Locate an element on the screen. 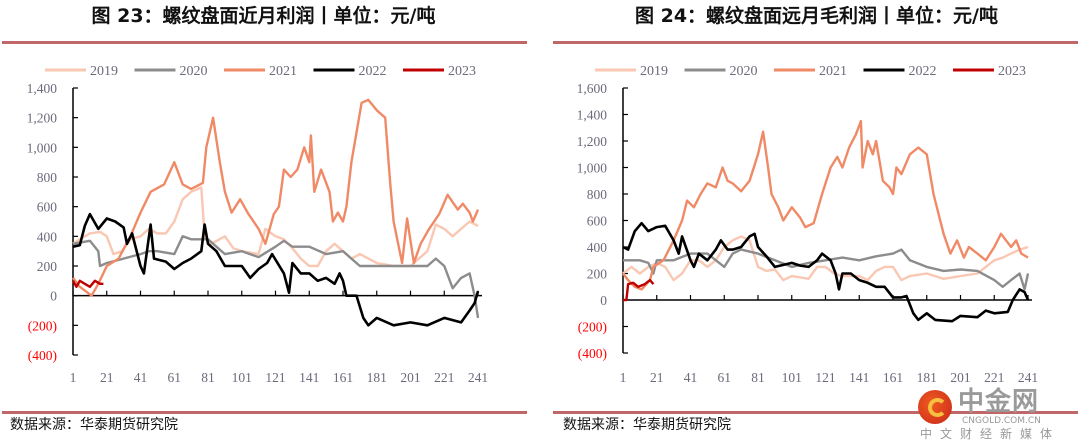 Image resolution: width=1080 pixels, height=442 pixels. right-source-note: 数据来源：华泰期货研究院 is located at coordinates (647, 425).